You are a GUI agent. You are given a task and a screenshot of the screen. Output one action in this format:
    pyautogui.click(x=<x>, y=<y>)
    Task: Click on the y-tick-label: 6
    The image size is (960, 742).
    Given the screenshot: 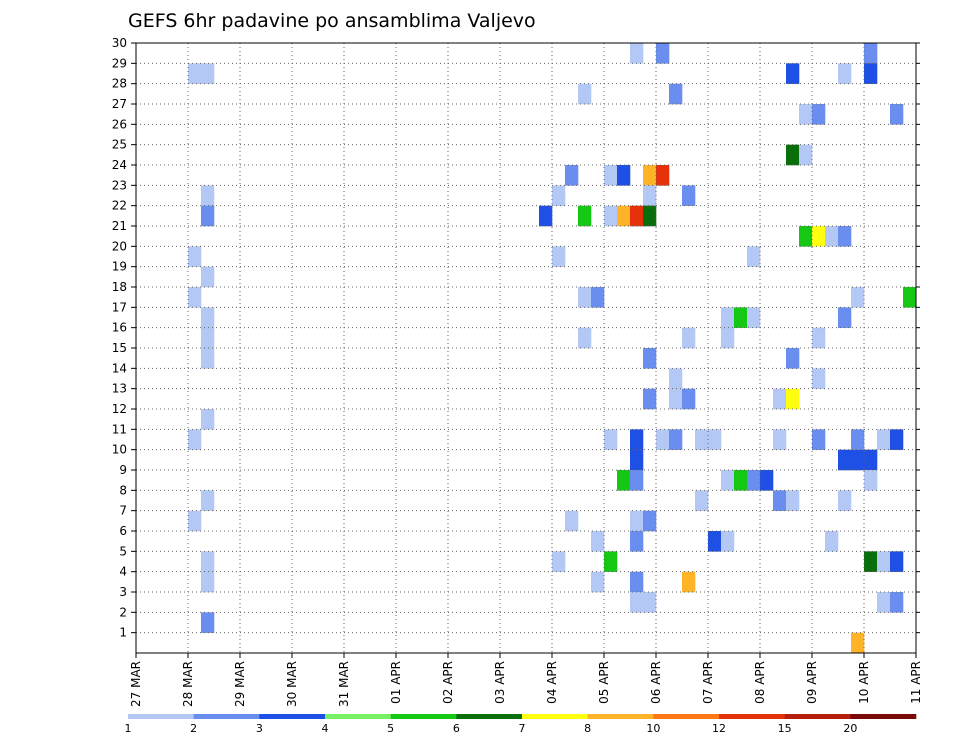 What is the action you would take?
    pyautogui.click(x=123, y=531)
    